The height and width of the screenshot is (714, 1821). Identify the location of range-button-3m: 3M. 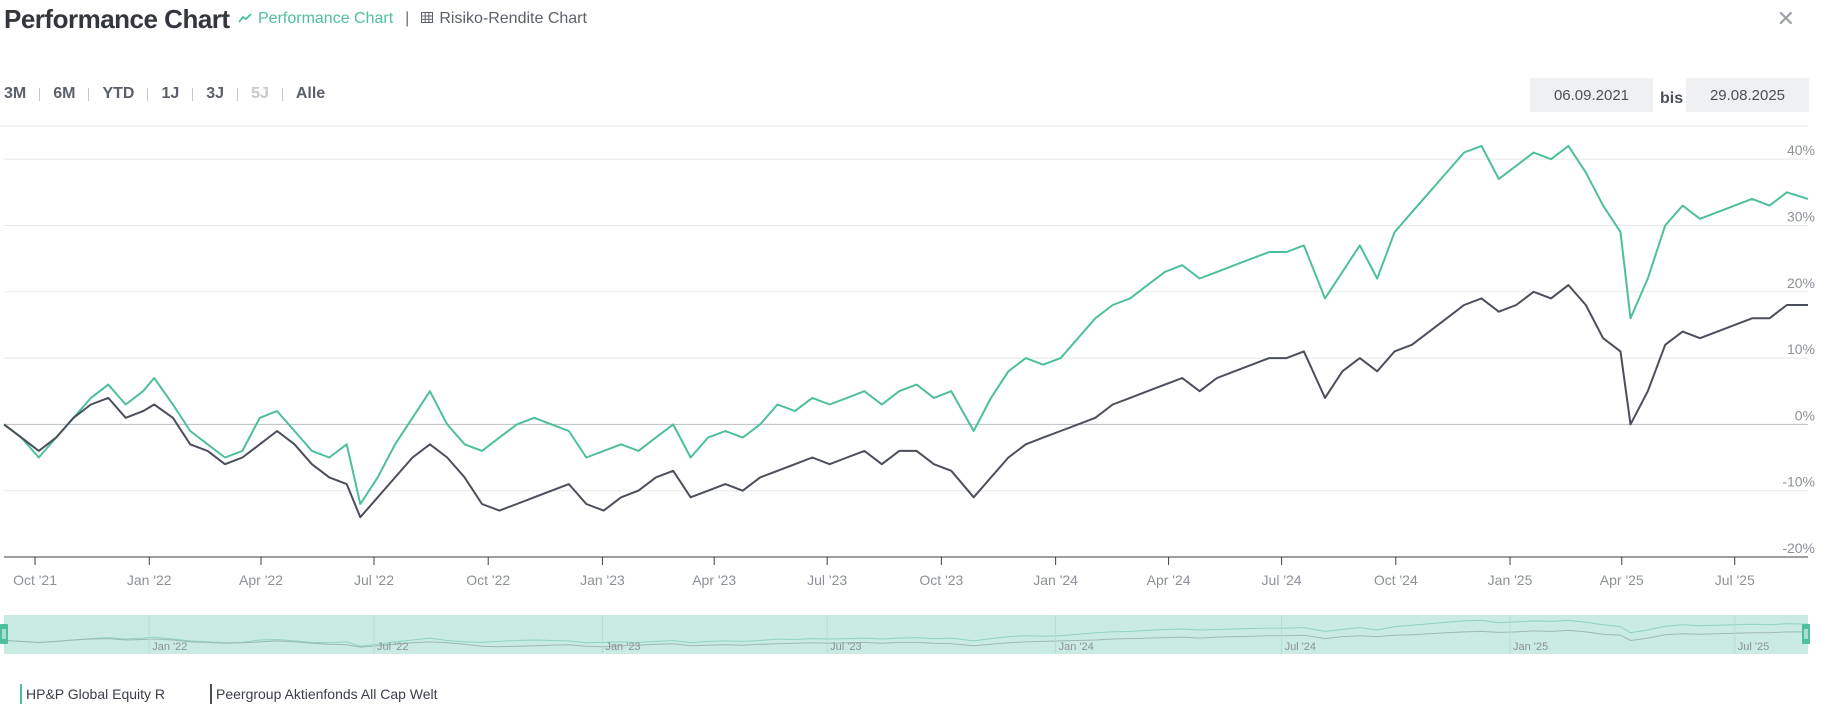
(15, 93).